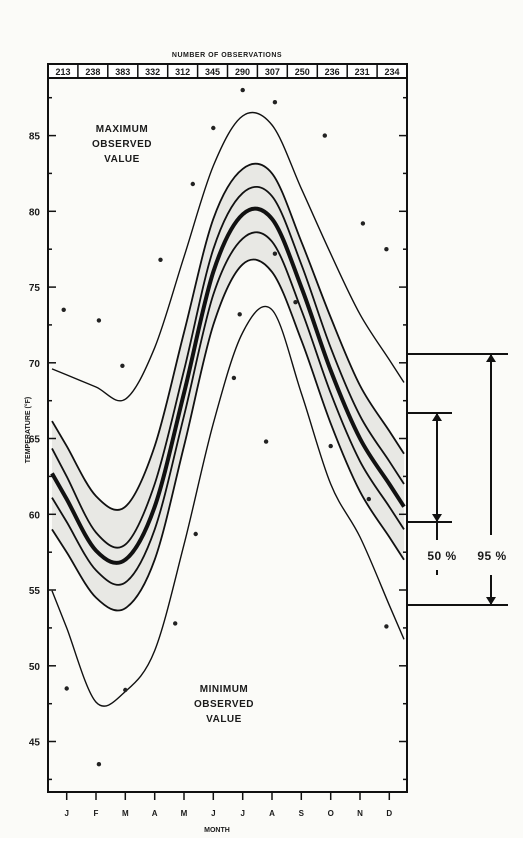 This screenshot has width=523, height=843. What do you see at coordinates (471, 555) in the screenshot?
I see `bracket-label-bg` at bounding box center [471, 555].